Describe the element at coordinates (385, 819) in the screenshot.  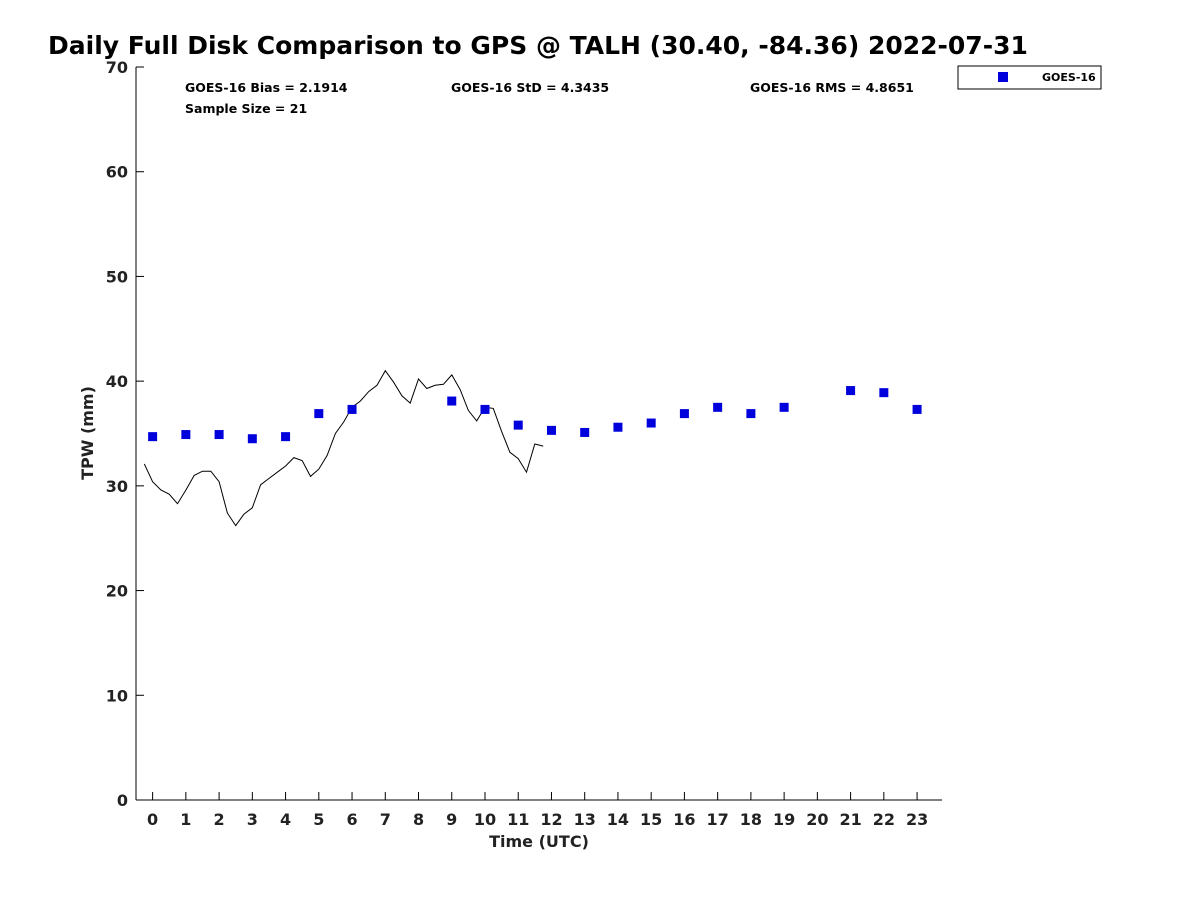
I see `x-tick-label: 7` at that location.